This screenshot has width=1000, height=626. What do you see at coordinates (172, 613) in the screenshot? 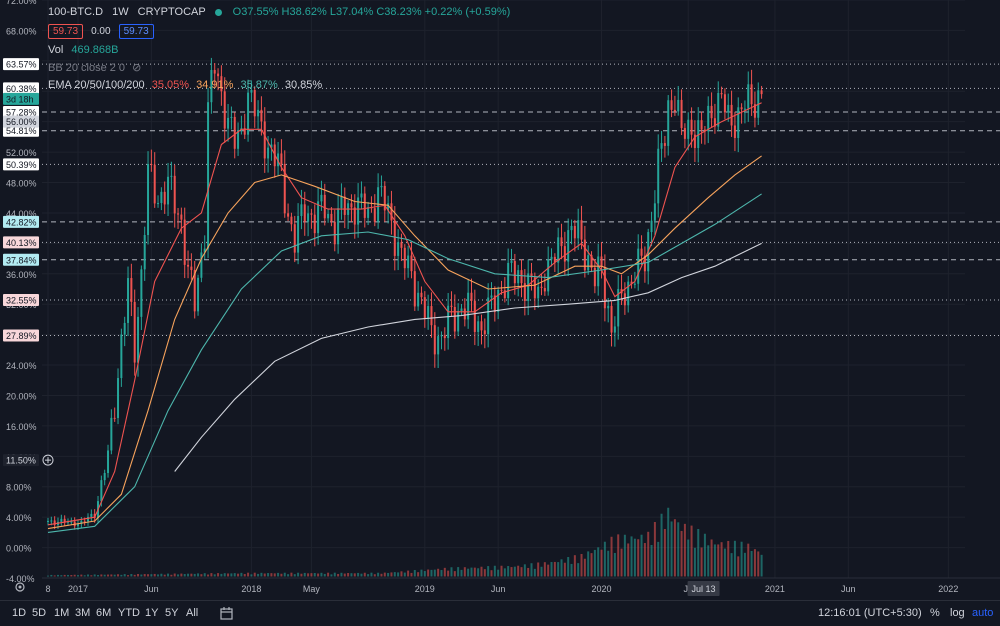
I see `timeframe-5y: 5Y` at bounding box center [172, 613].